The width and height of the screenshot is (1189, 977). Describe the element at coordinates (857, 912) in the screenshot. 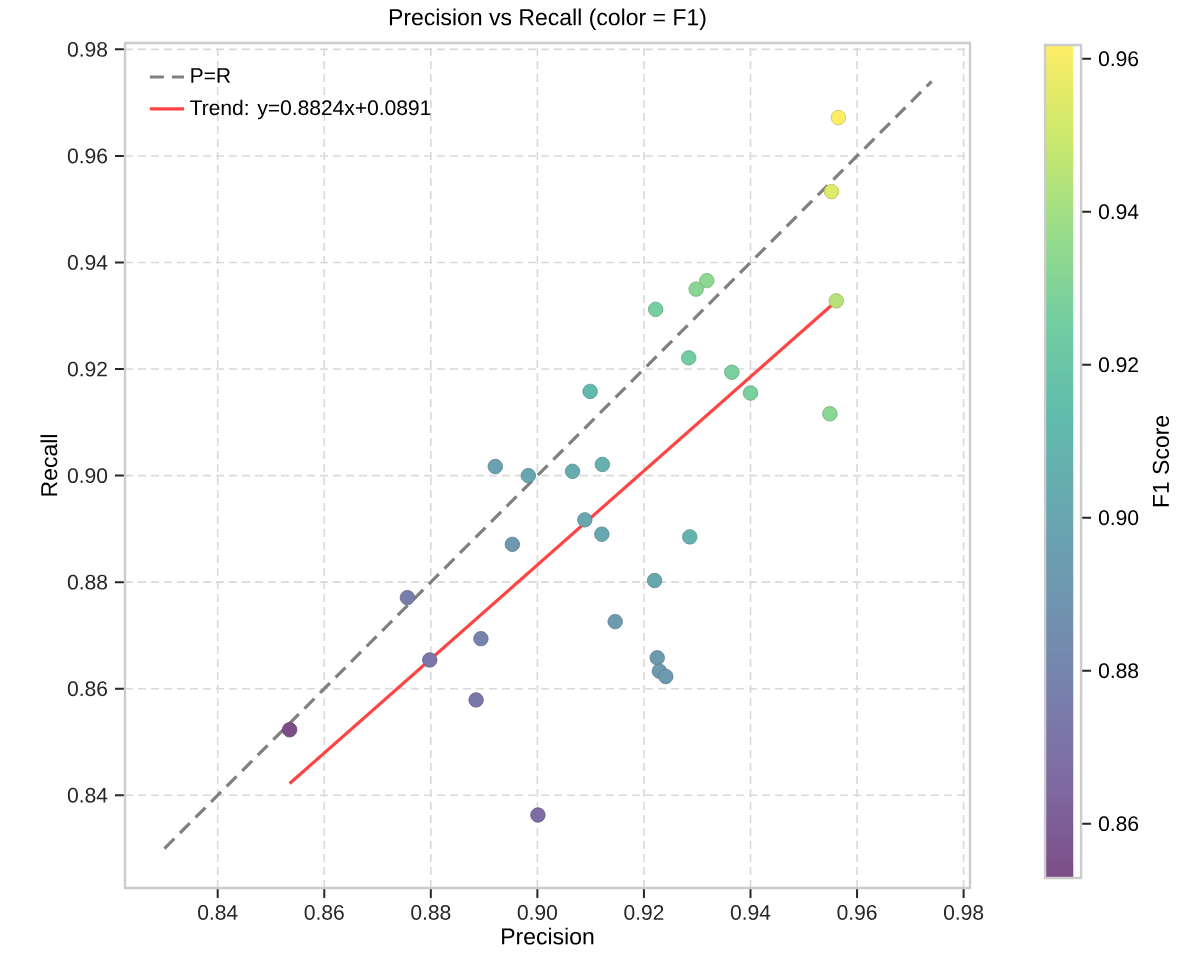

I see `x-tick-label: 0.96` at that location.